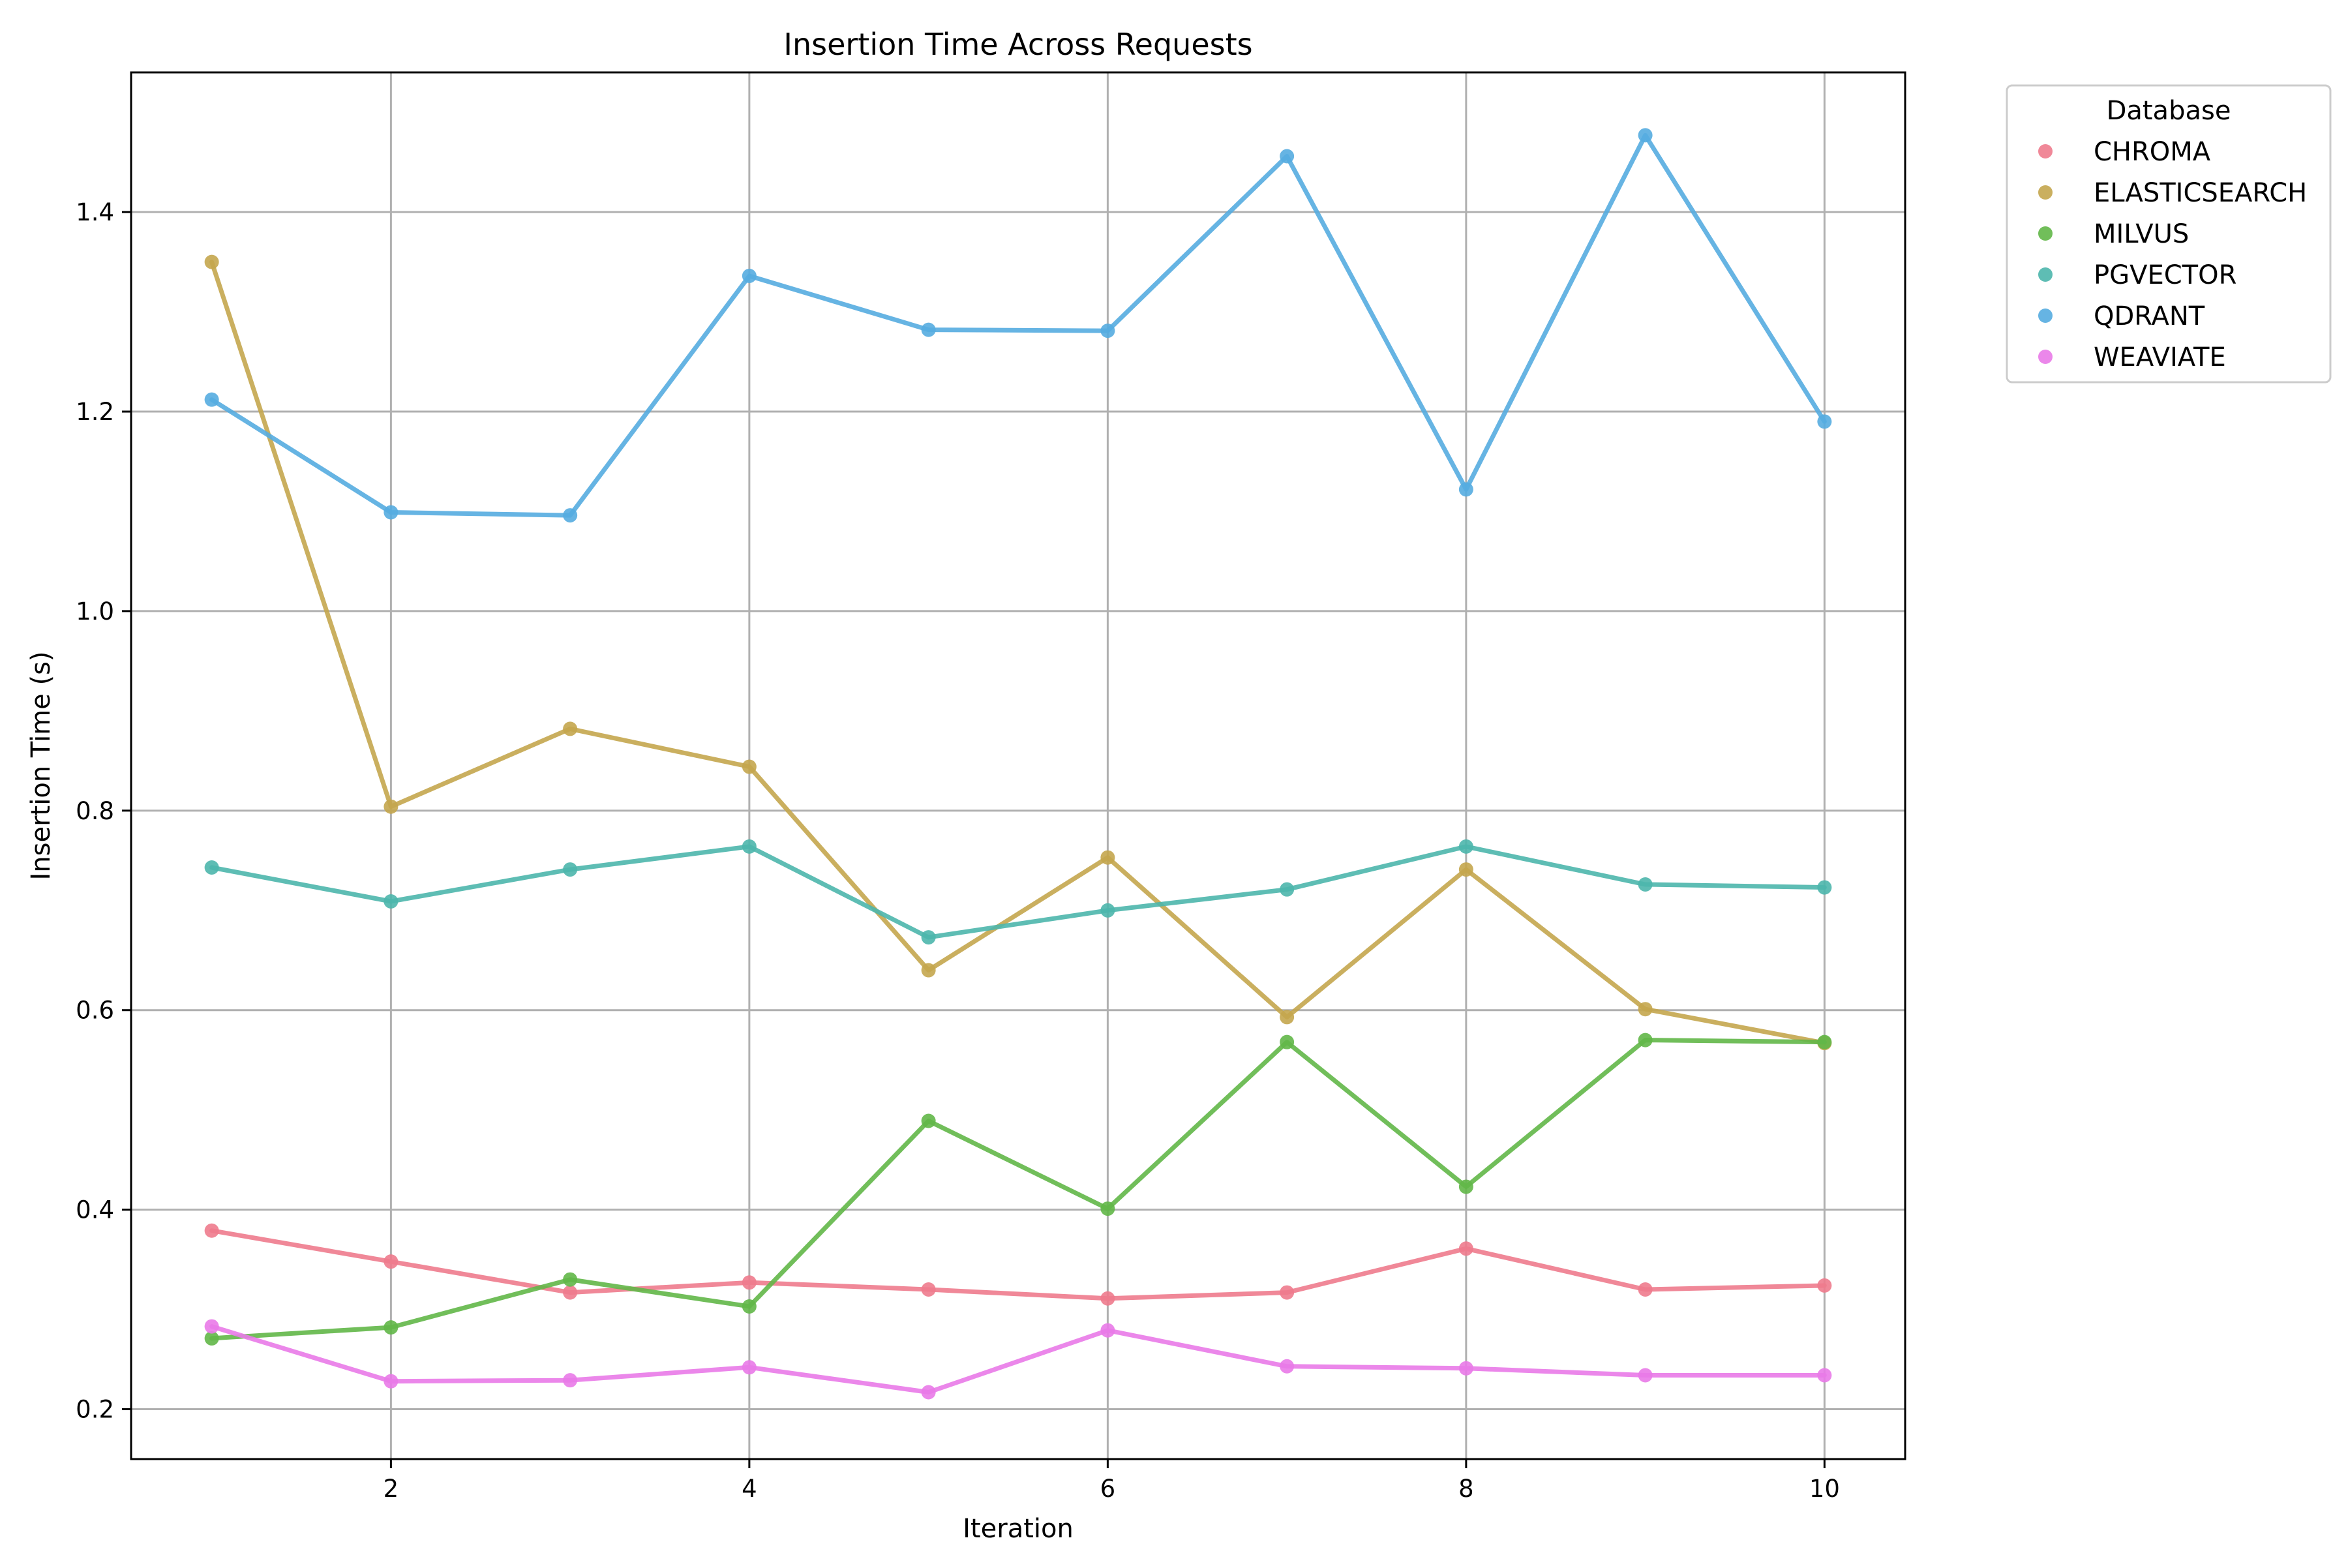  What do you see at coordinates (2150, 316) in the screenshot?
I see `legend-label: QDRANT` at bounding box center [2150, 316].